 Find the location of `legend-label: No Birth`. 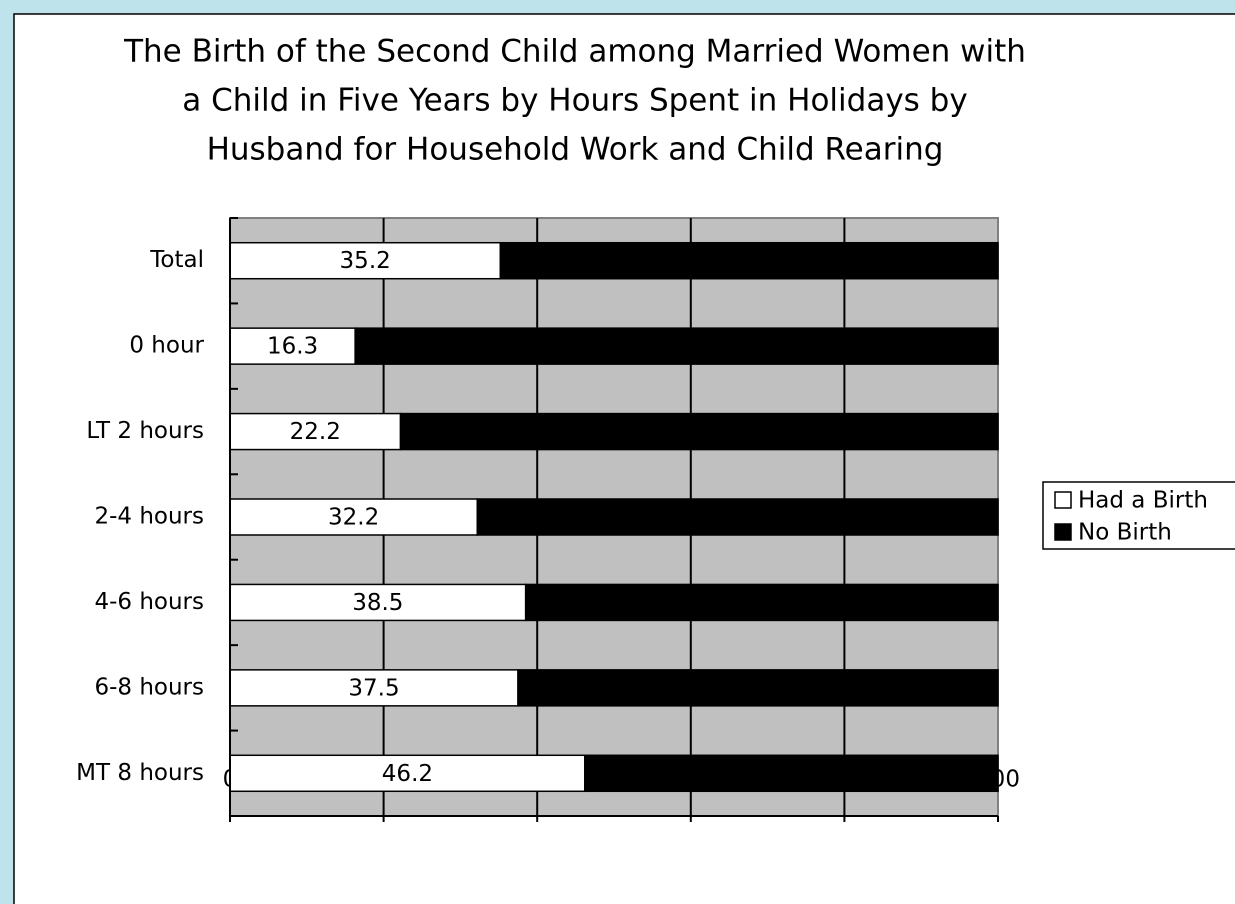

legend-label: No Birth is located at coordinates (1125, 533).